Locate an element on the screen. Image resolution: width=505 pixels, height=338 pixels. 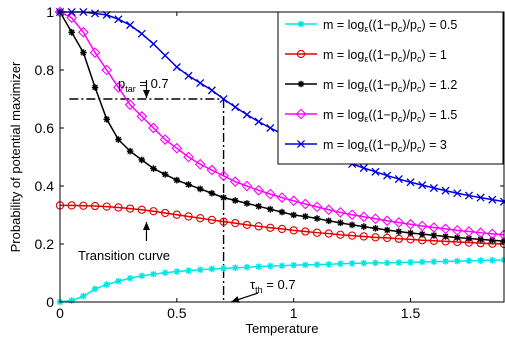
annotation-tau-label: τth = 0.7 is located at coordinates (273, 286).